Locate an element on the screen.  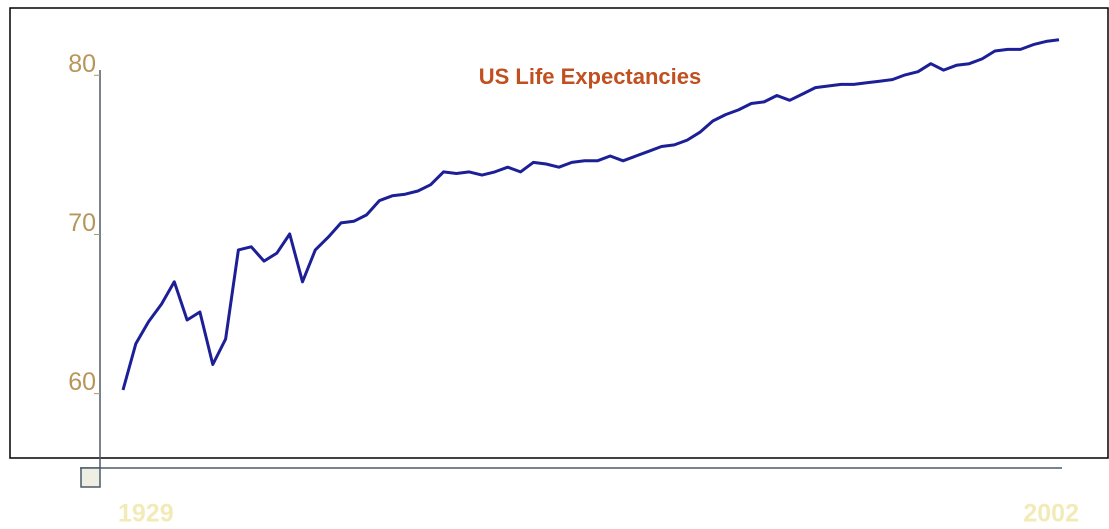
y-tick-label: 70 is located at coordinates (82, 223).